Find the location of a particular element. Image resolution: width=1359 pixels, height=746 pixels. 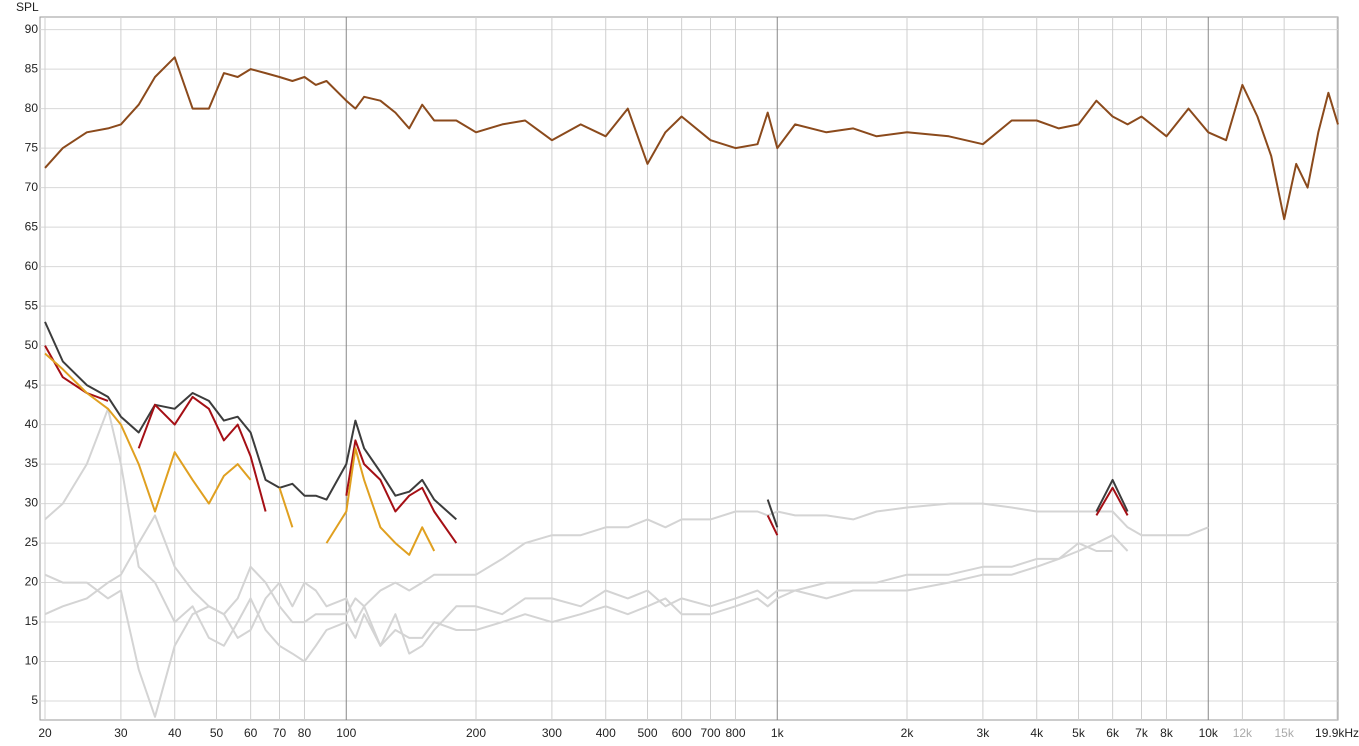

x-tick-label: 10k is located at coordinates (1209, 733).